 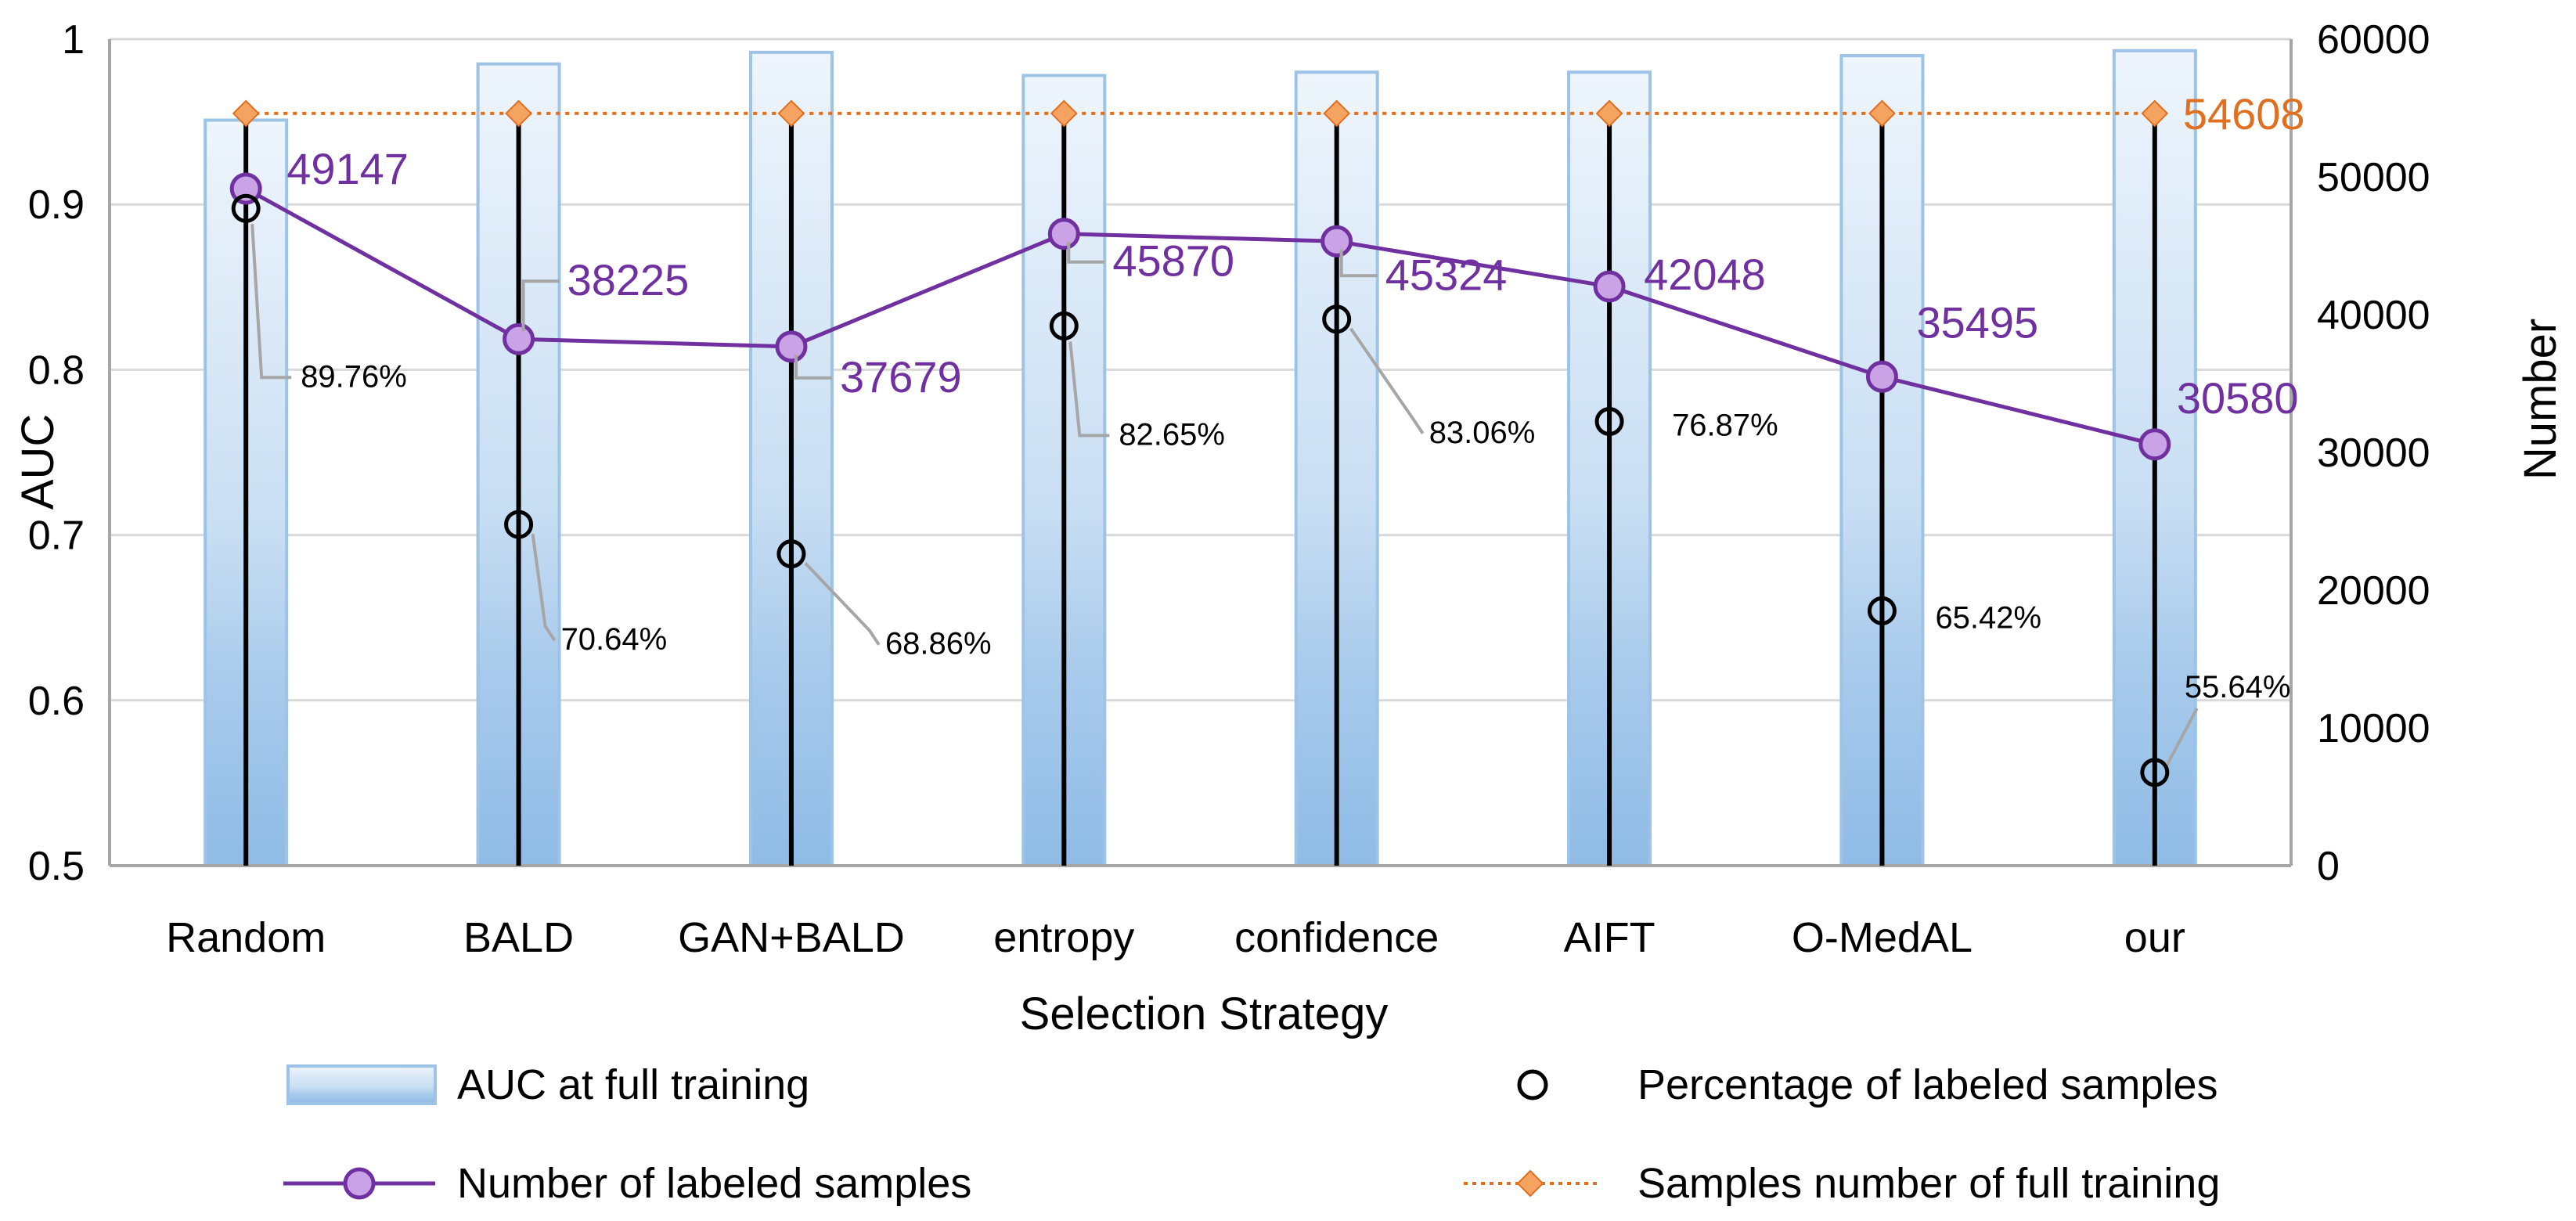 What do you see at coordinates (56, 536) in the screenshot?
I see `y-tick-left: 0.7` at bounding box center [56, 536].